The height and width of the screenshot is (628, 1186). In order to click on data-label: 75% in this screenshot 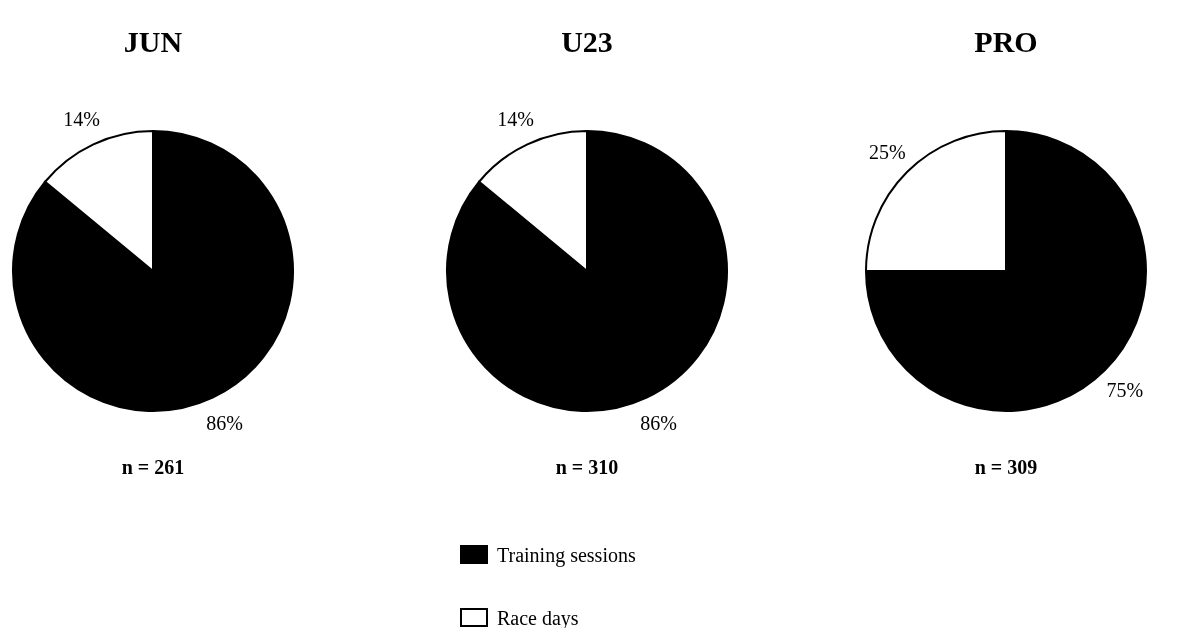, I will do `click(1125, 389)`.